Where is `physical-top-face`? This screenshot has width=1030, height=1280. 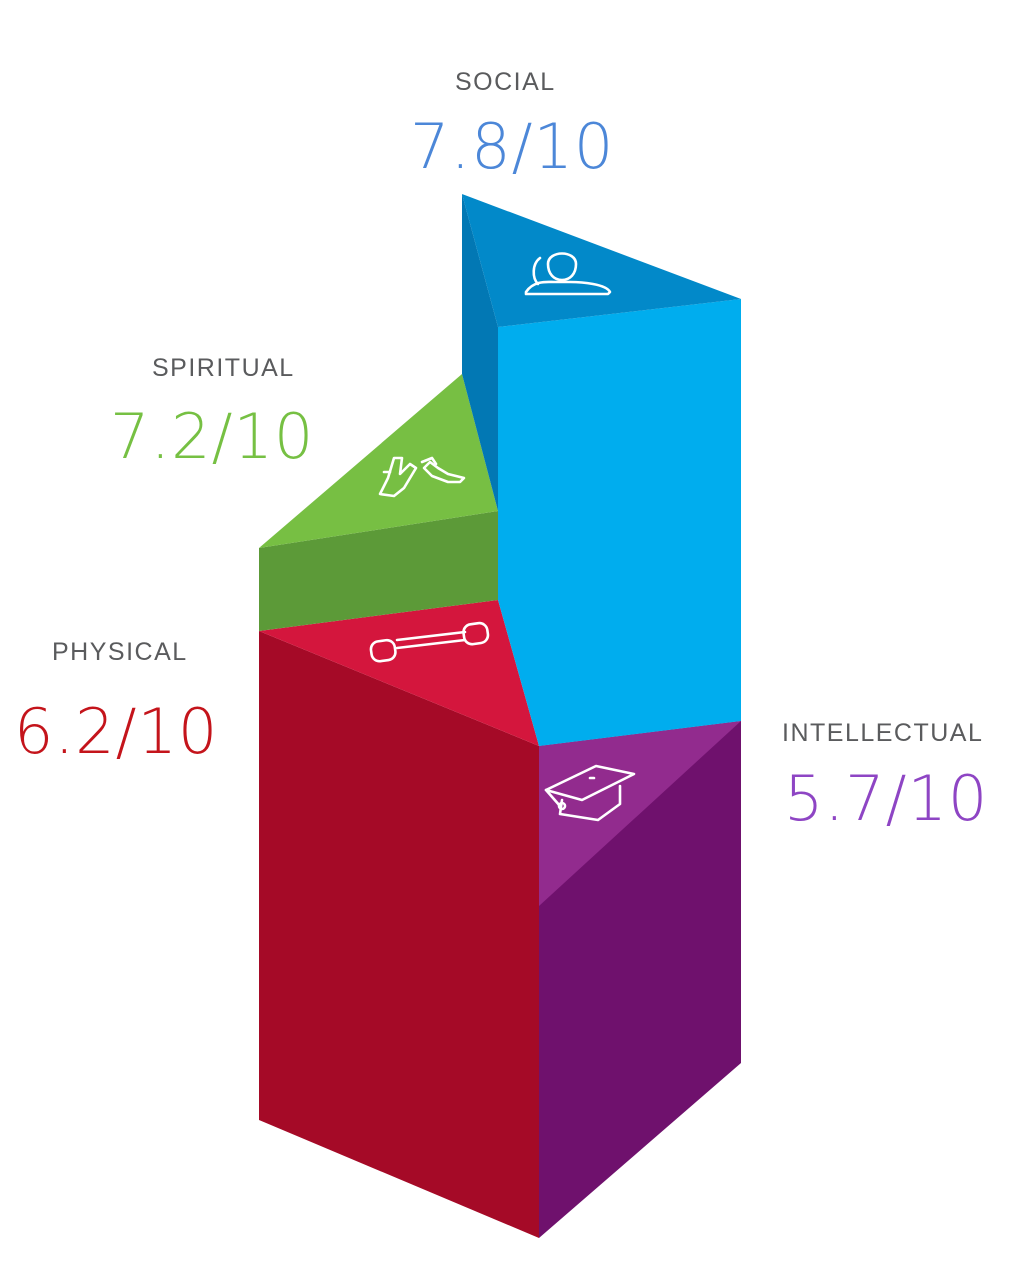 physical-top-face is located at coordinates (399, 673).